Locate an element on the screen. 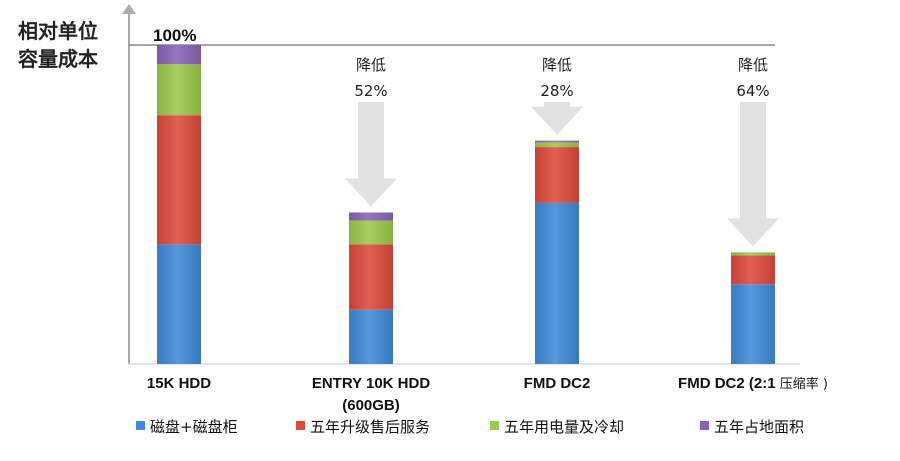 This screenshot has height=461, width=900. legend: 磁盘+磁盘柜 五年升级售后服务 五年用电量及冷却 五年占地面积 is located at coordinates (470, 427).